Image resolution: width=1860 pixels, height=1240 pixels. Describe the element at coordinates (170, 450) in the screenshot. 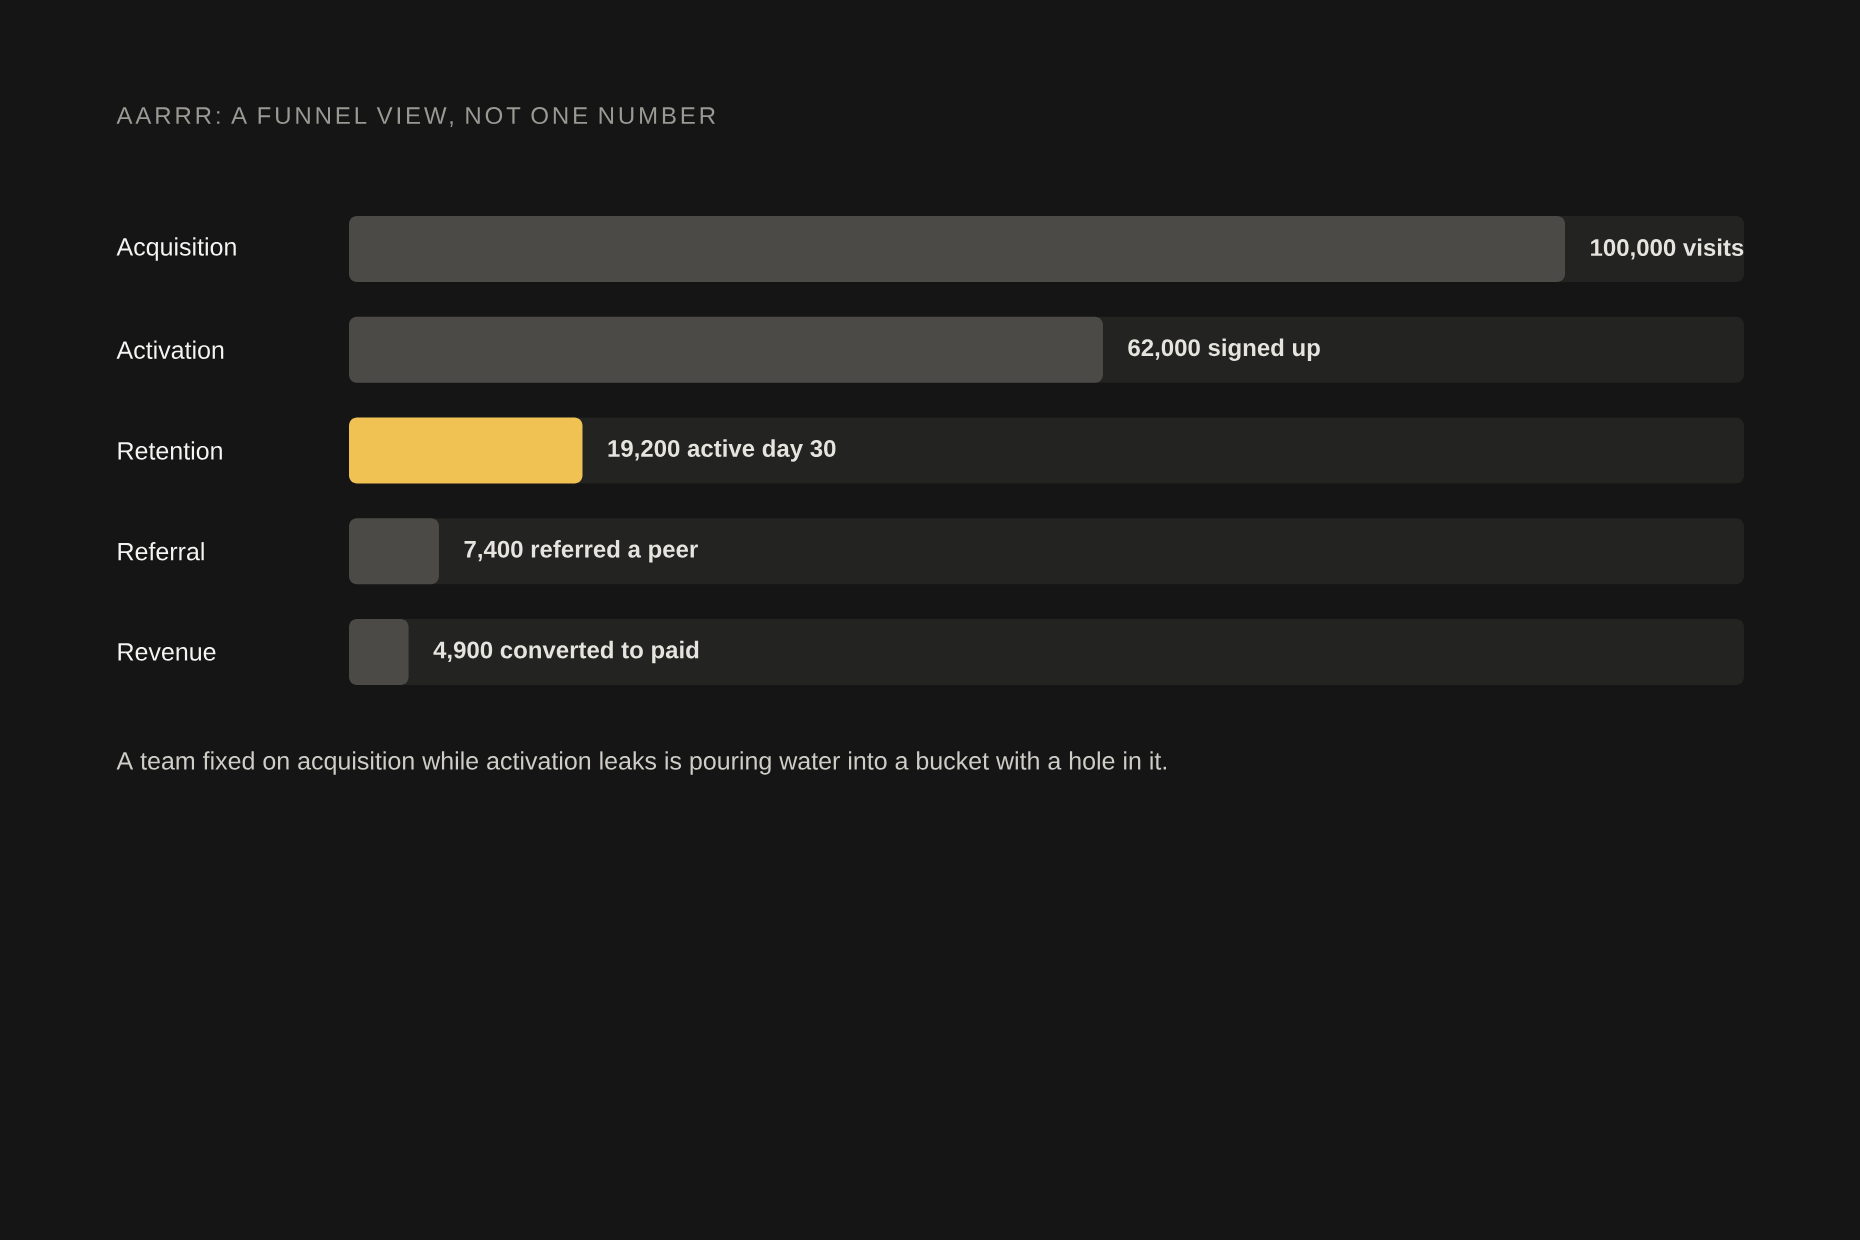

I see `y-tick-label: Retention` at that location.